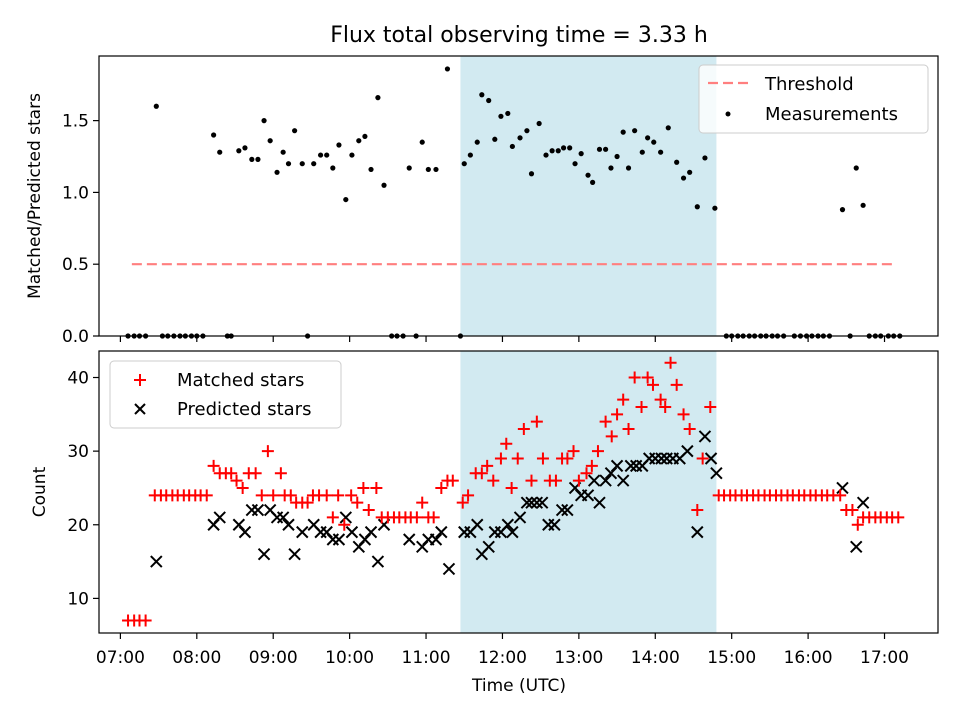 Image resolution: width=960 pixels, height=720 pixels. What do you see at coordinates (502, 658) in the screenshot?
I see `x-tick-label: 12:00` at bounding box center [502, 658].